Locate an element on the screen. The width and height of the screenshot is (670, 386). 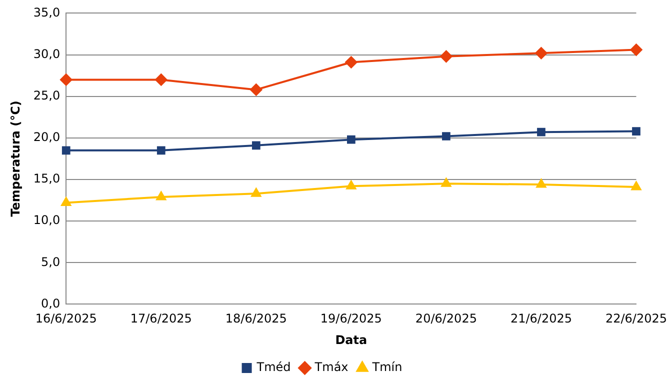
x-tick-label: 21/6/2025 is located at coordinates (541, 319).